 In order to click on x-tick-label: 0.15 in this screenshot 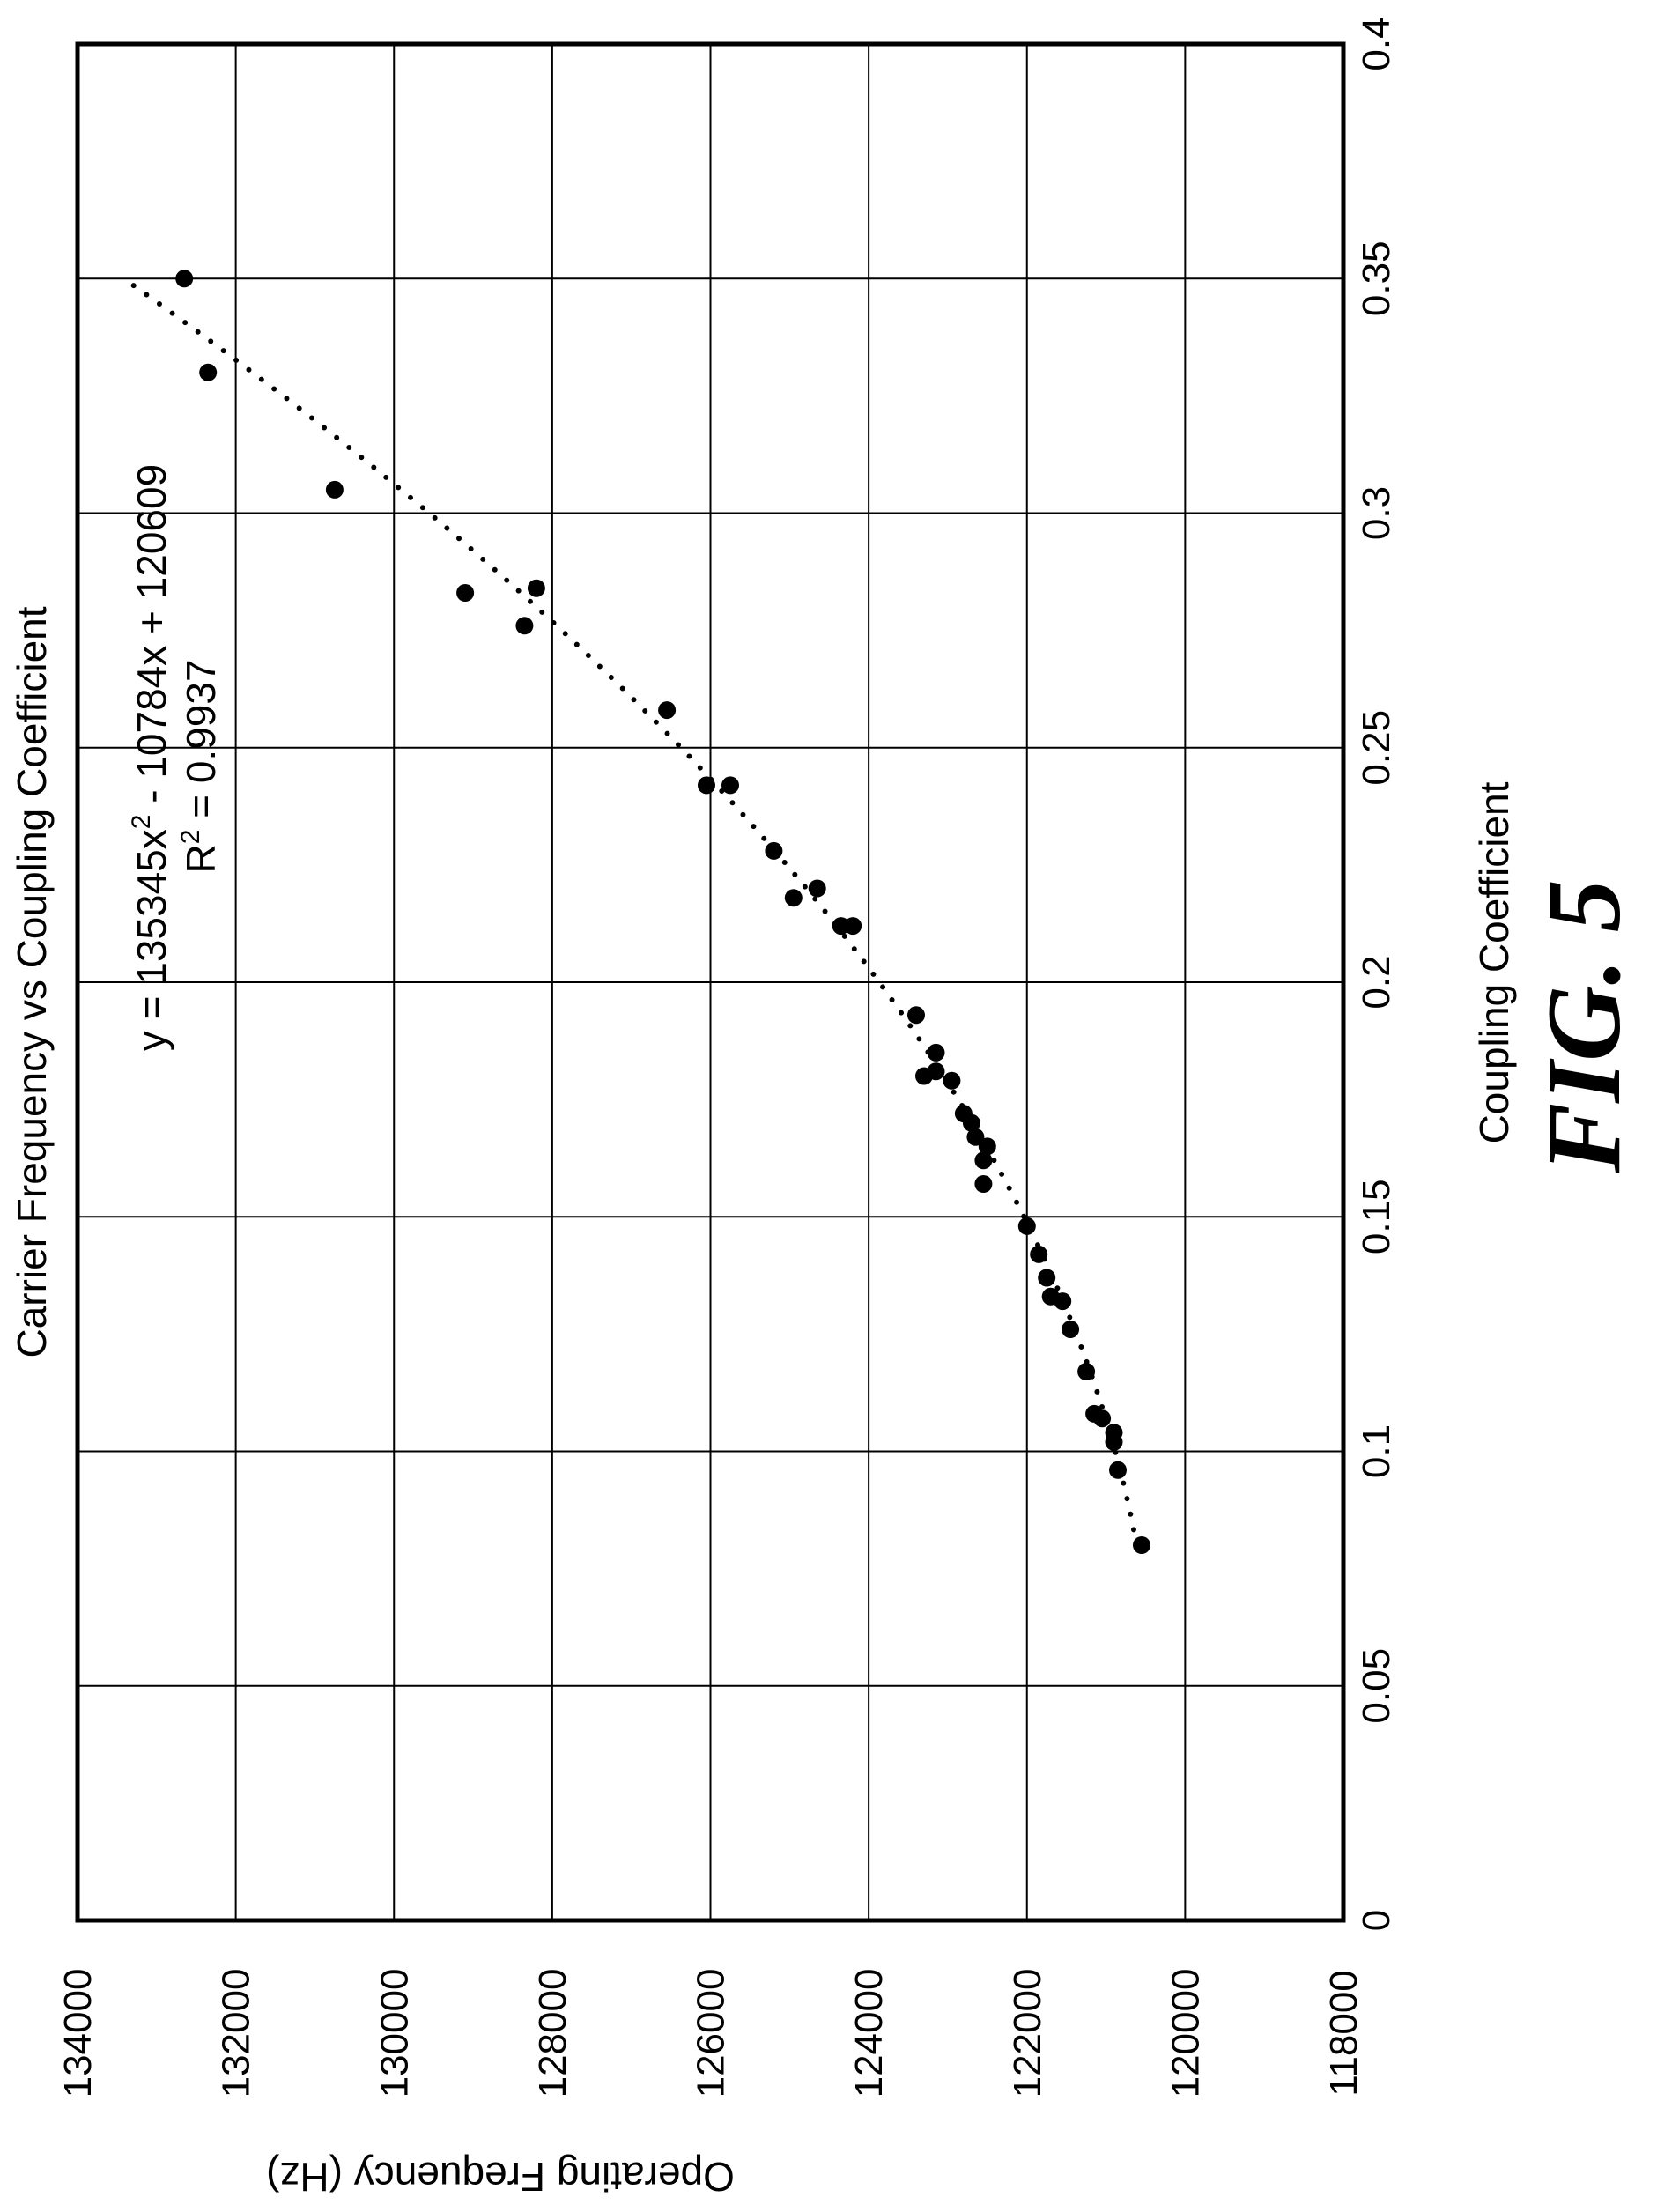, I will do `click(1376, 1216)`.